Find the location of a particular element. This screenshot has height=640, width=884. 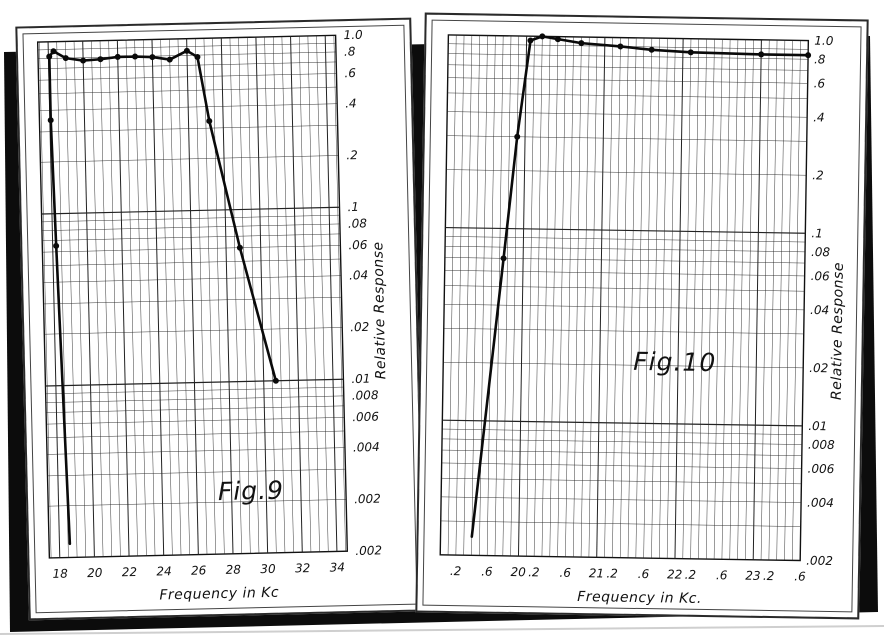

fig10-figure-label: Fig.10 is located at coordinates (674, 362).